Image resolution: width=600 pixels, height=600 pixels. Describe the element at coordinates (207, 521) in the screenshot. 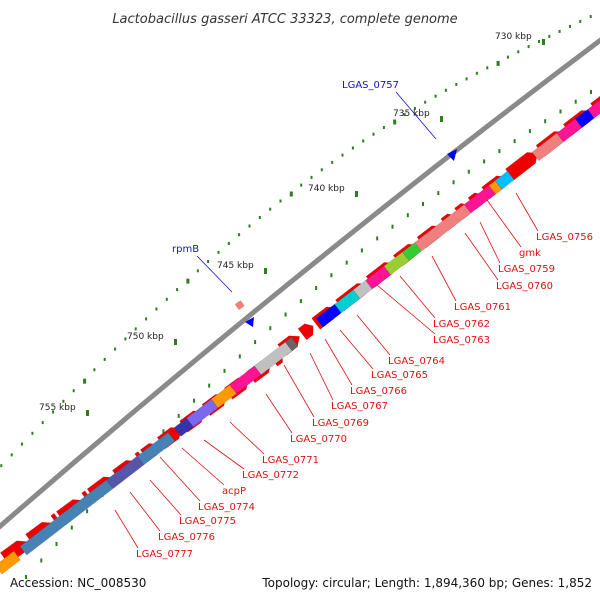

I see `gene-label: LGAS_0775` at that location.